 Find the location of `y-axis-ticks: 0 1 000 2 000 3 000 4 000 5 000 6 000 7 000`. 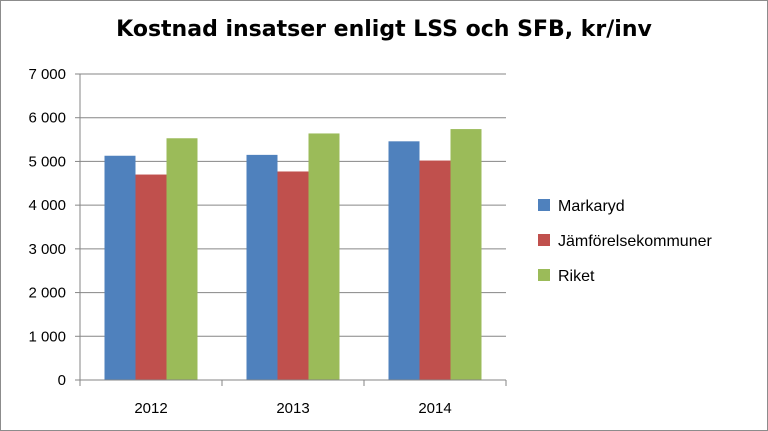

y-axis-ticks: 0 1 000 2 000 3 000 4 000 5 000 6 000 7 000 is located at coordinates (54, 227).